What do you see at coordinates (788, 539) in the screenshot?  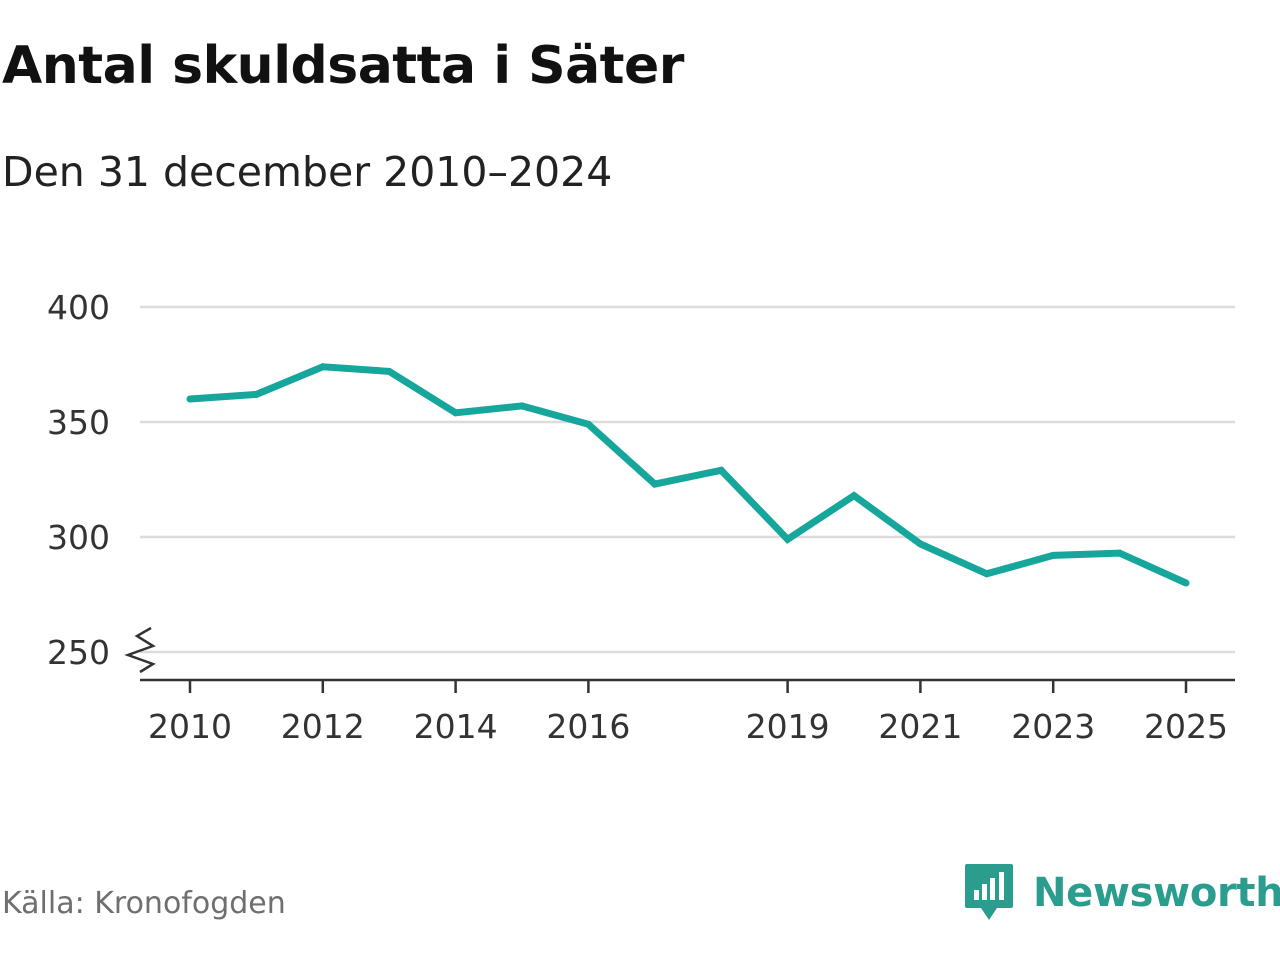 I see `data-point-2019` at bounding box center [788, 539].